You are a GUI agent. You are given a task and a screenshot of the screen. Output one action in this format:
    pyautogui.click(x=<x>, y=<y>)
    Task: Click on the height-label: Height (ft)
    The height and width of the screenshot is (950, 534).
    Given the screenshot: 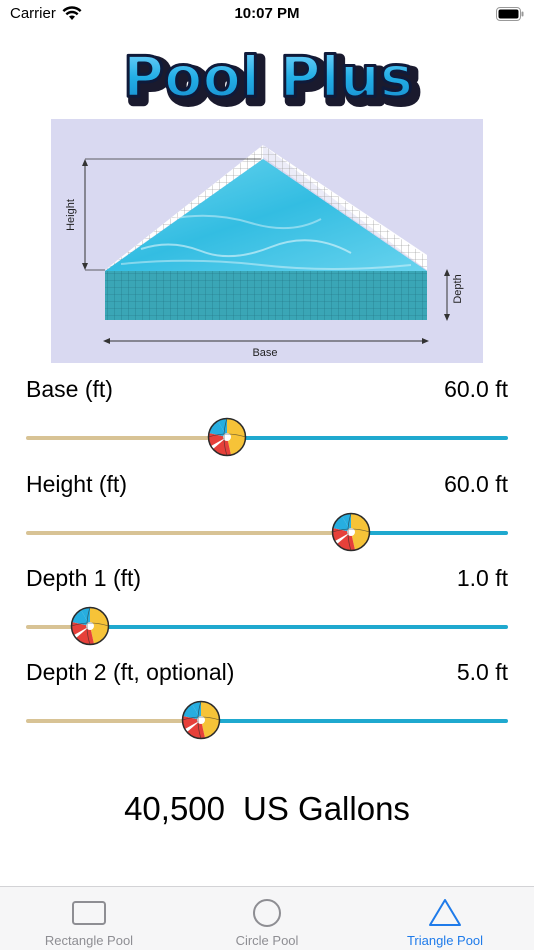 What is the action you would take?
    pyautogui.click(x=76, y=484)
    